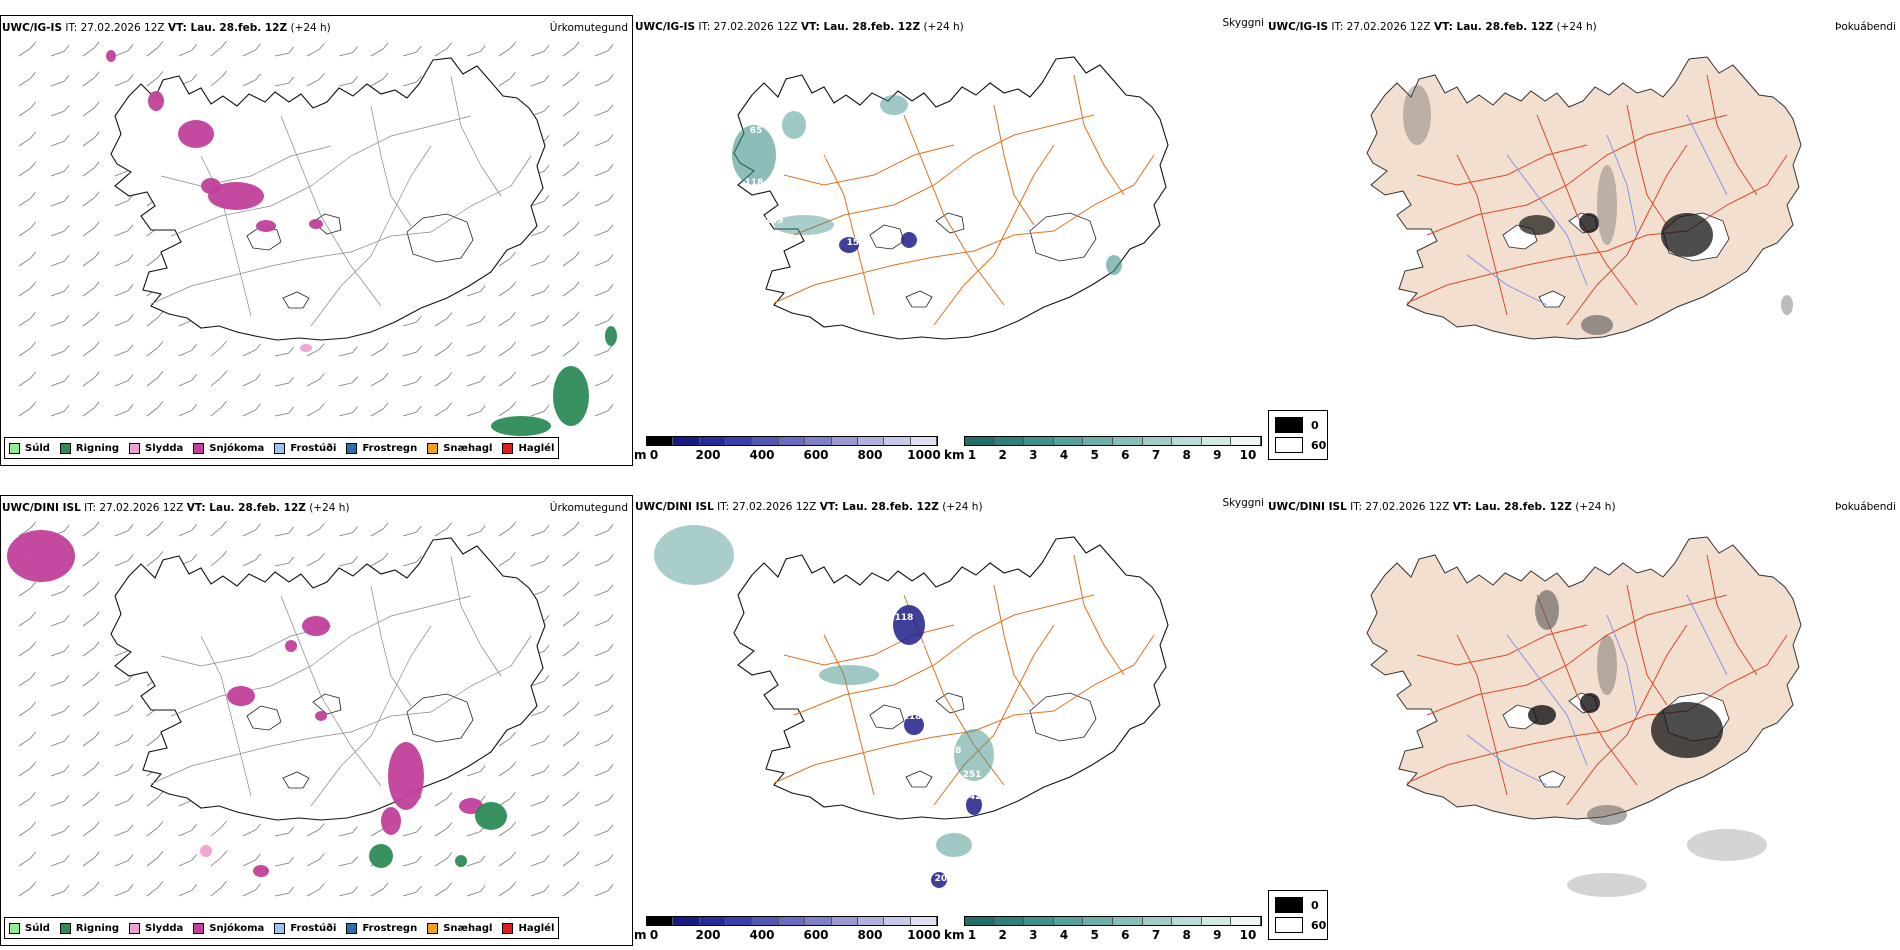 This screenshot has width=1900, height=950. I want to click on colorbar-tick-label: 3, so click(1033, 455).